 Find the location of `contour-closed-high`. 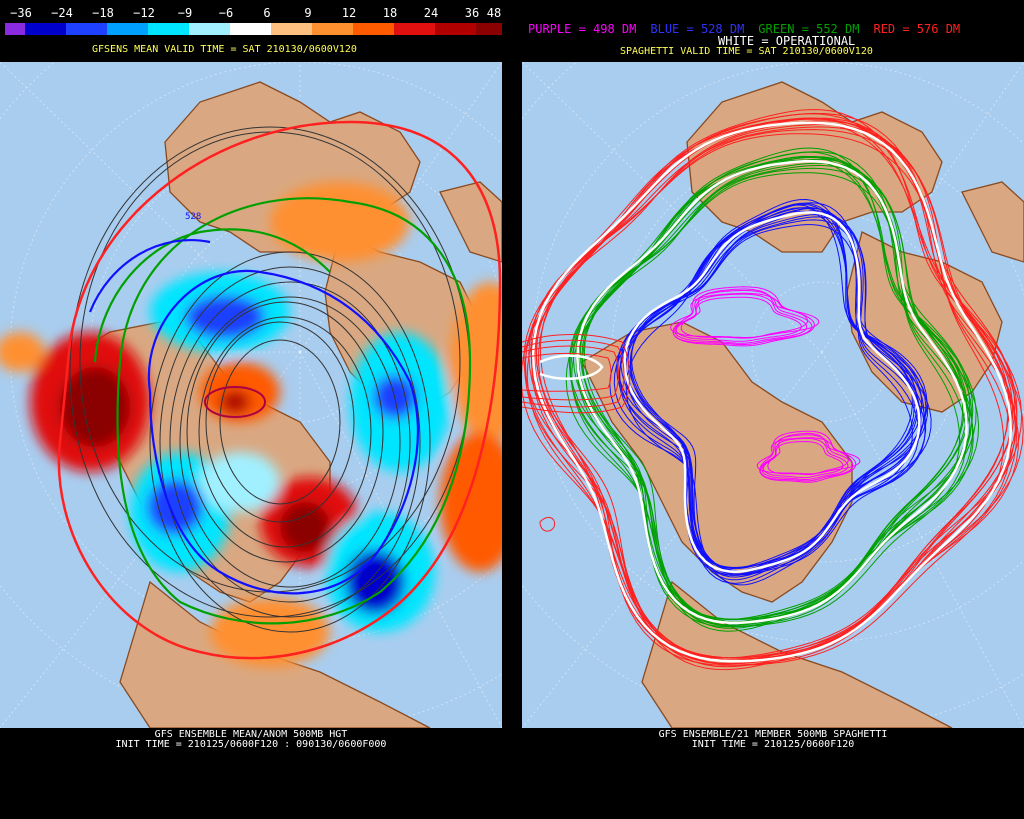

contour-closed-high is located at coordinates (235, 402).